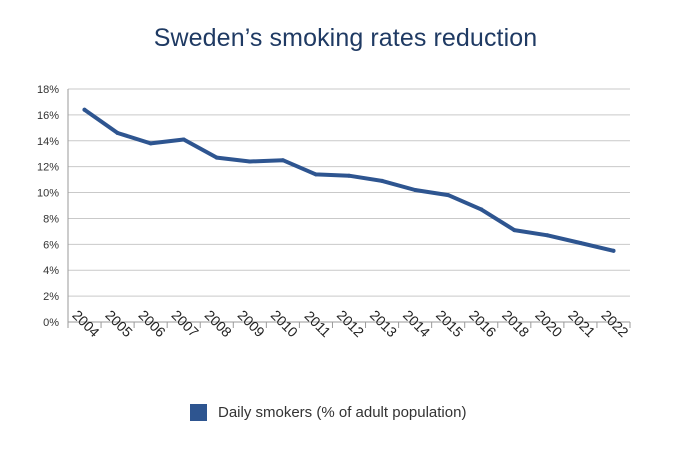  What do you see at coordinates (482, 323) in the screenshot?
I see `x-tick-label: 2016` at bounding box center [482, 323].